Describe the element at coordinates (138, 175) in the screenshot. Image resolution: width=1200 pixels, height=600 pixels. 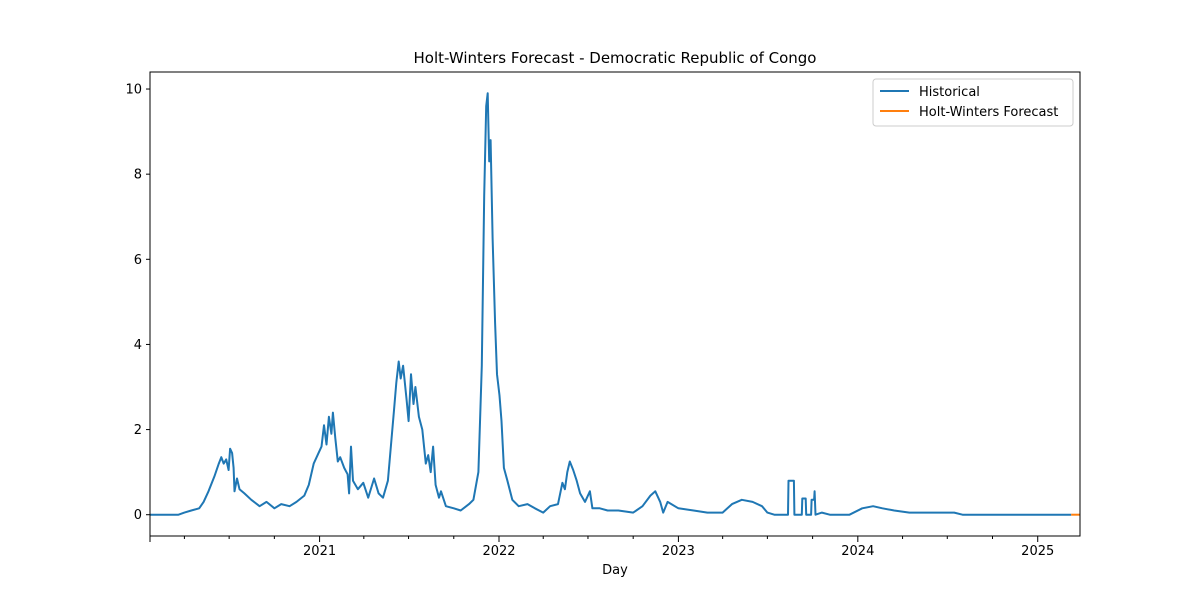
I see `y-tick-label: 8` at that location.